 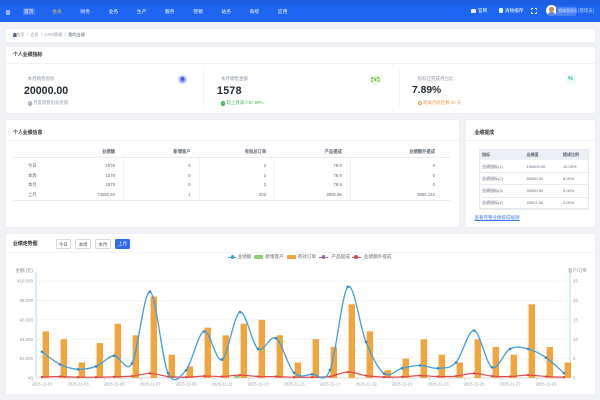 What do you see at coordinates (574, 358) in the screenshot?
I see `svg-text: 5` at bounding box center [574, 358].